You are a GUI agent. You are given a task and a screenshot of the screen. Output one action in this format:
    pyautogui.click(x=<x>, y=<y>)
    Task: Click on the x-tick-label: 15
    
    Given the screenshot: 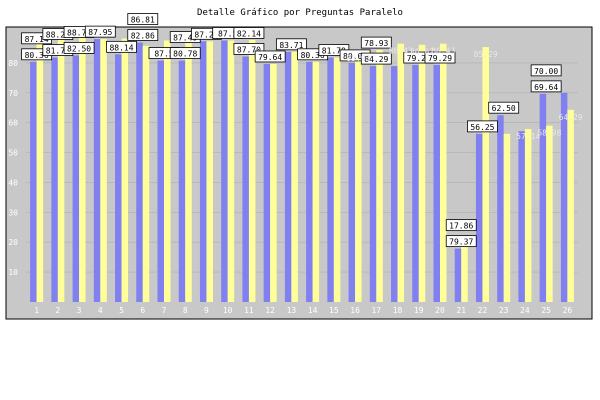 What is the action you would take?
    pyautogui.click(x=334, y=310)
    